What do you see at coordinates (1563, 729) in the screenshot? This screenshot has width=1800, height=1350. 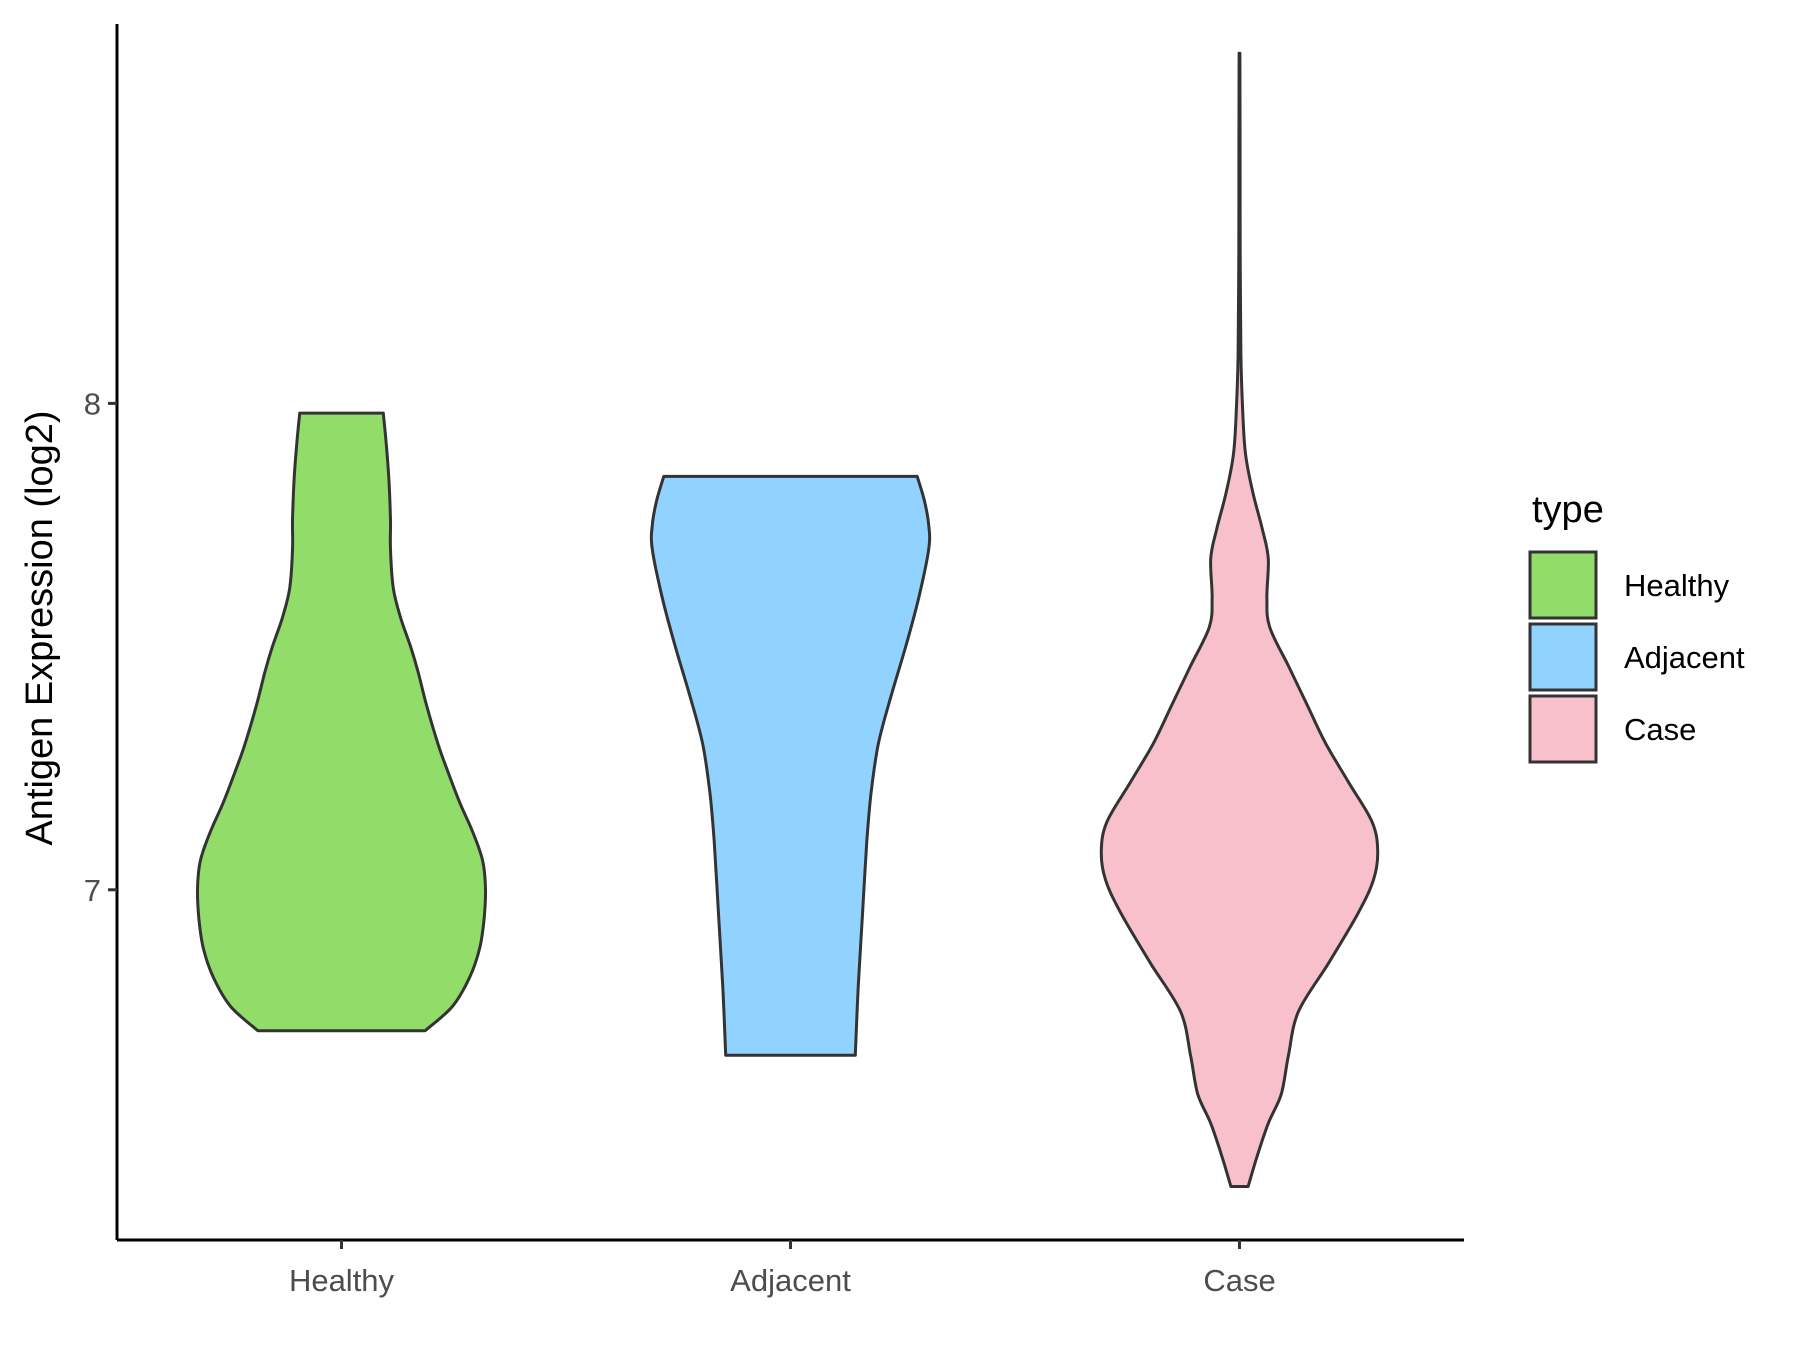 I see `legend-swatch-case` at bounding box center [1563, 729].